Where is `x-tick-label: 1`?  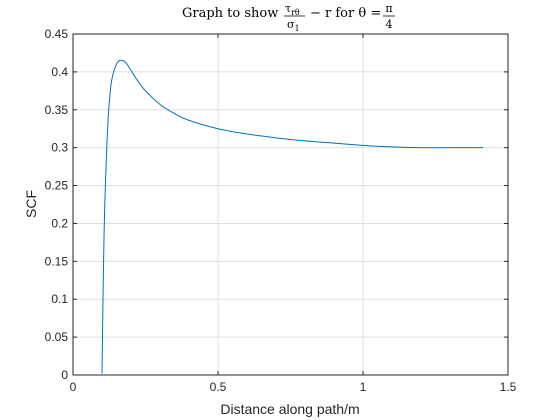 x-tick-label: 1 is located at coordinates (363, 387).